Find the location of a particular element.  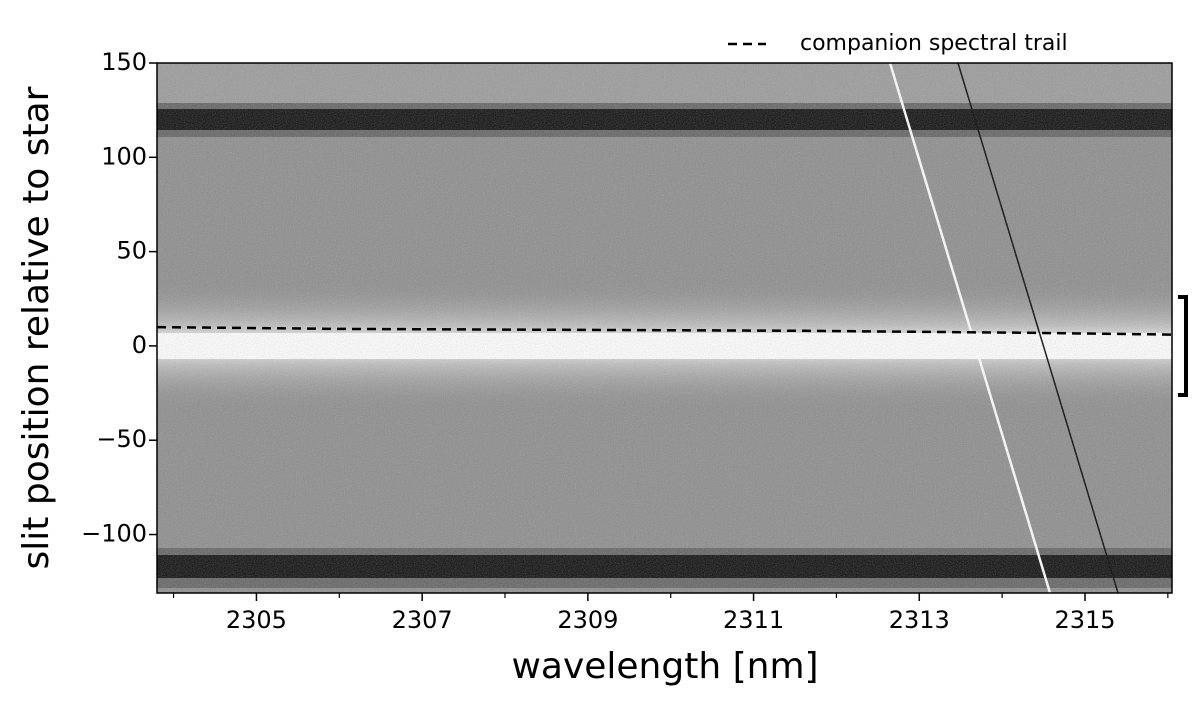

y-tick-label: −50 is located at coordinates (121, 439).